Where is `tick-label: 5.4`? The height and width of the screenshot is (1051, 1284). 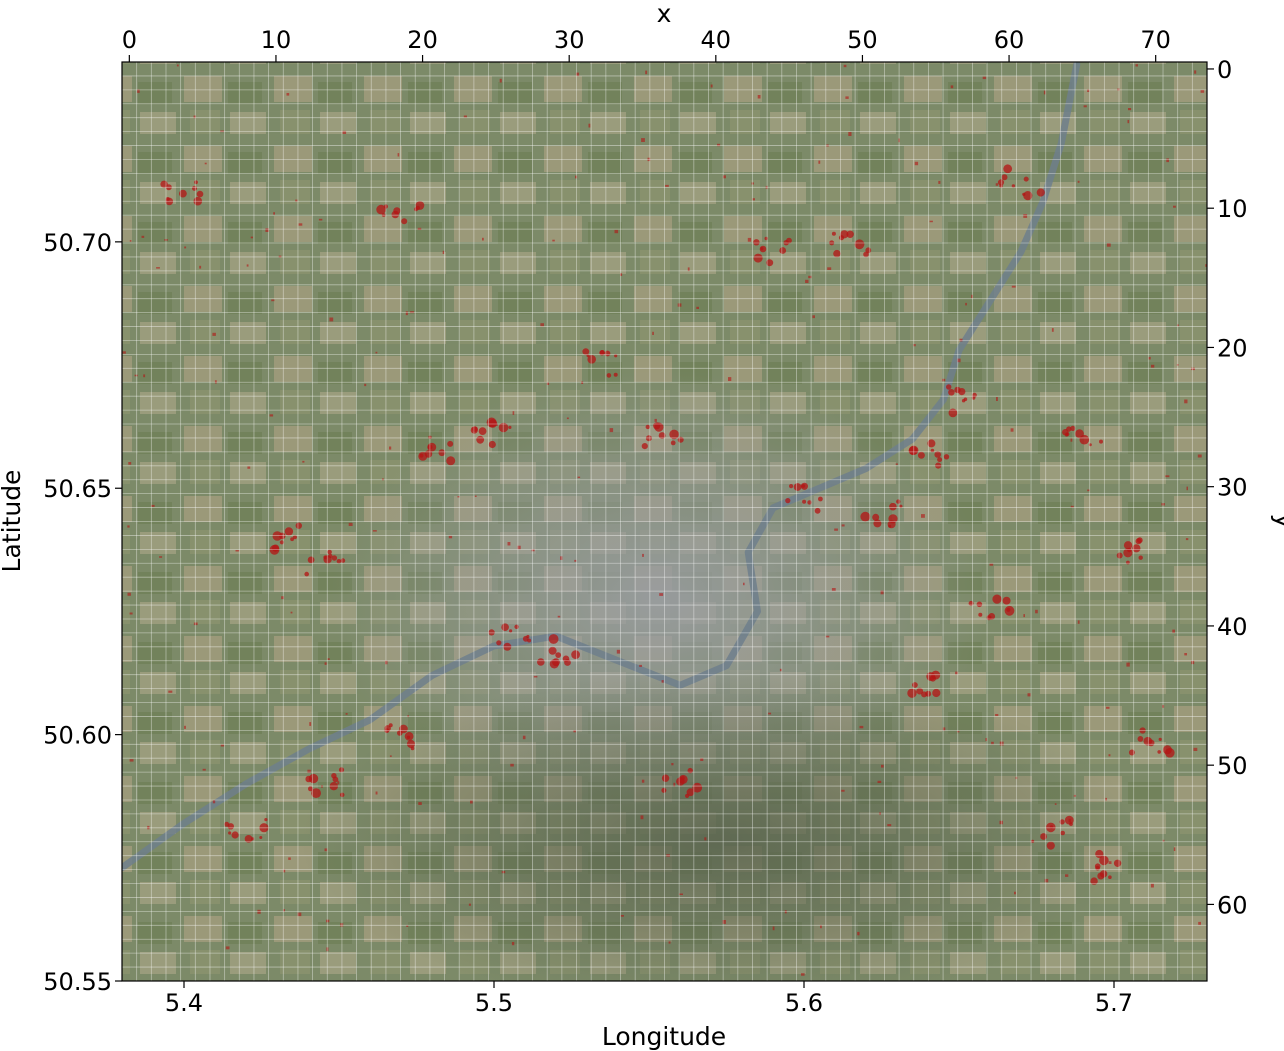
tick-label: 5.4 is located at coordinates (184, 1003).